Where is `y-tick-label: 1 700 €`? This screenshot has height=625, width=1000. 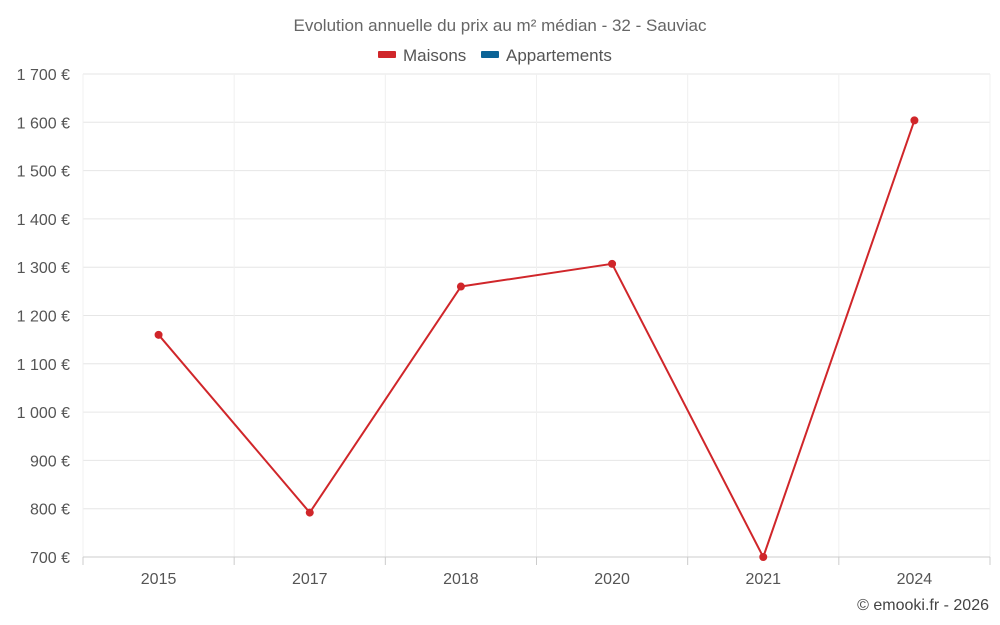 y-tick-label: 1 700 € is located at coordinates (43, 75).